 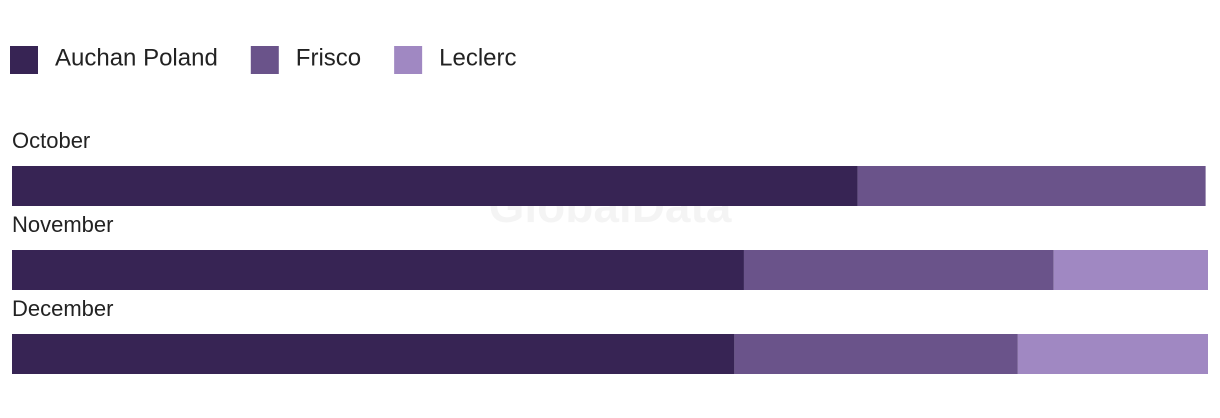 What do you see at coordinates (51, 140) in the screenshot?
I see `category-label: October` at bounding box center [51, 140].